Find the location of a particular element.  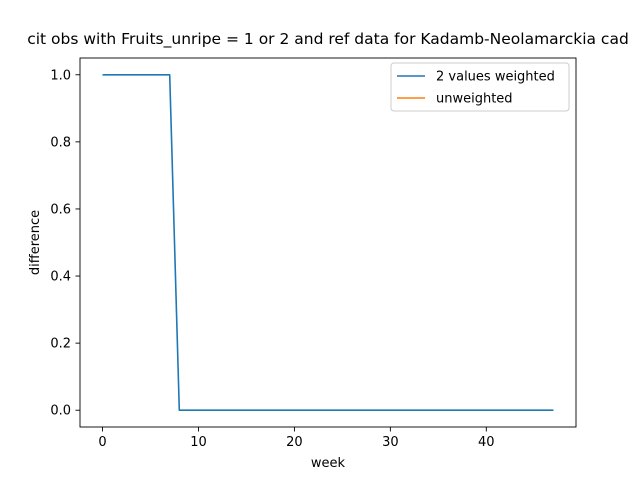

legend-label-1: unweighted is located at coordinates (474, 99).